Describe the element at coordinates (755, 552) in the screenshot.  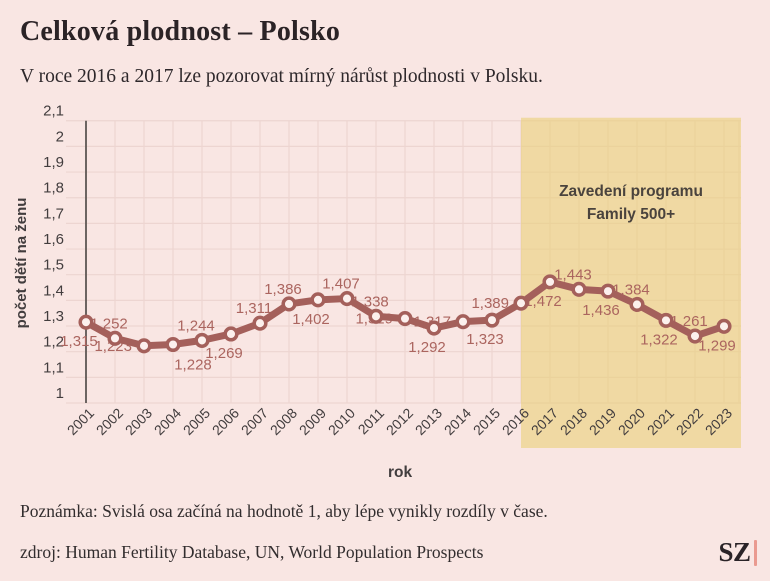
I see `sz-logo-bar` at that location.